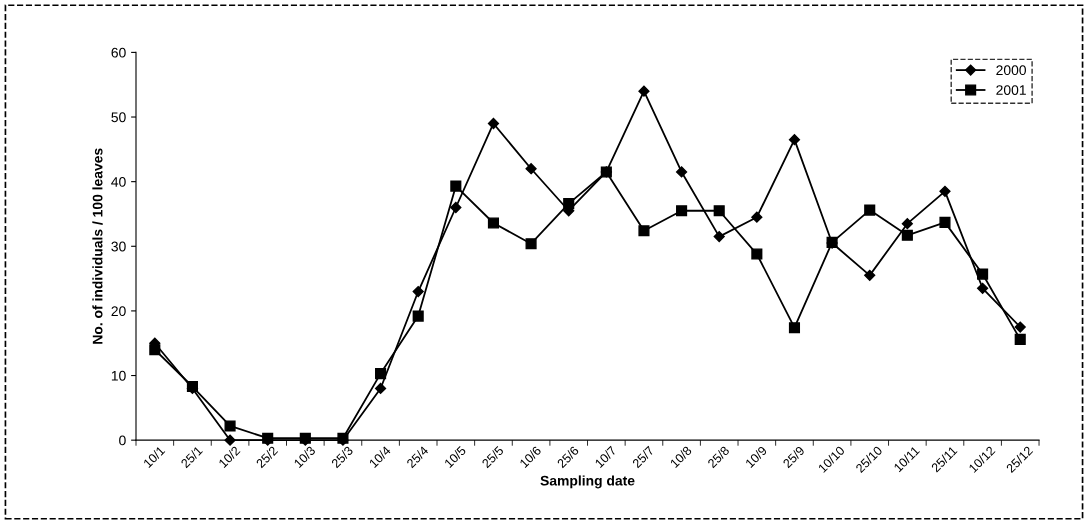 The width and height of the screenshot is (1088, 524). Describe the element at coordinates (118, 52) in the screenshot. I see `y-tick-label: 60` at that location.